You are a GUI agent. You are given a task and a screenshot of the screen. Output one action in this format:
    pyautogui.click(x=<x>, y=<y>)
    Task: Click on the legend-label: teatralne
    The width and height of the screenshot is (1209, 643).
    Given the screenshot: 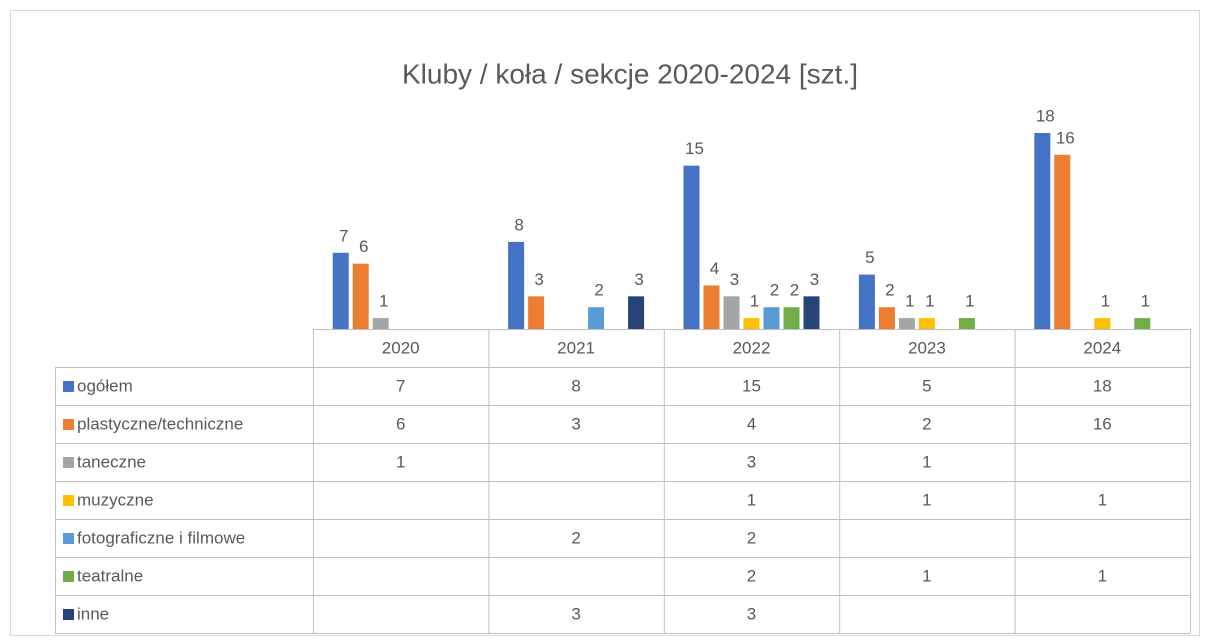 What is the action you would take?
    pyautogui.click(x=110, y=575)
    